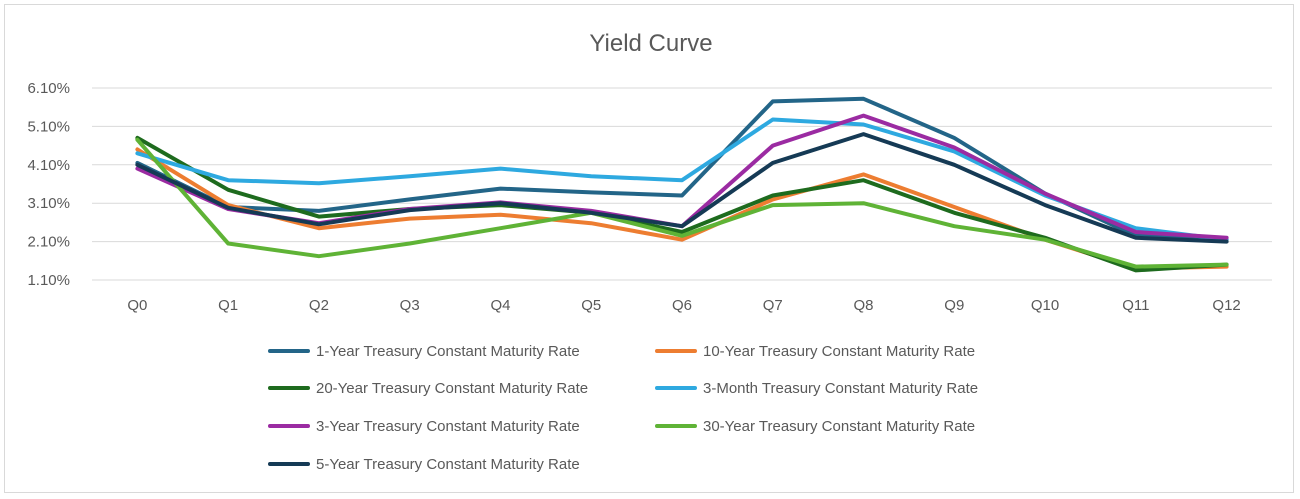  What do you see at coordinates (48, 126) in the screenshot?
I see `y-tick-label: 5.10%` at bounding box center [48, 126].